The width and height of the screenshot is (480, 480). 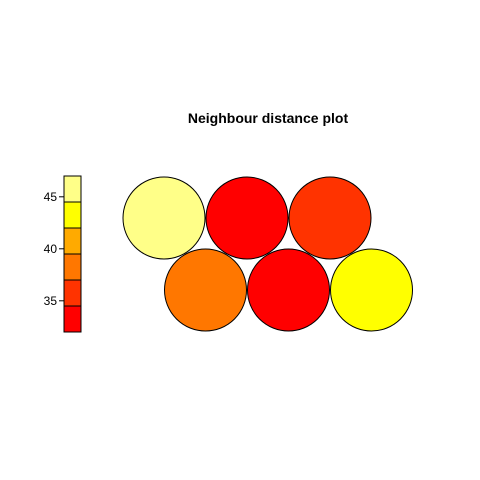 I want to click on cell-r0-c2, so click(x=330, y=218).